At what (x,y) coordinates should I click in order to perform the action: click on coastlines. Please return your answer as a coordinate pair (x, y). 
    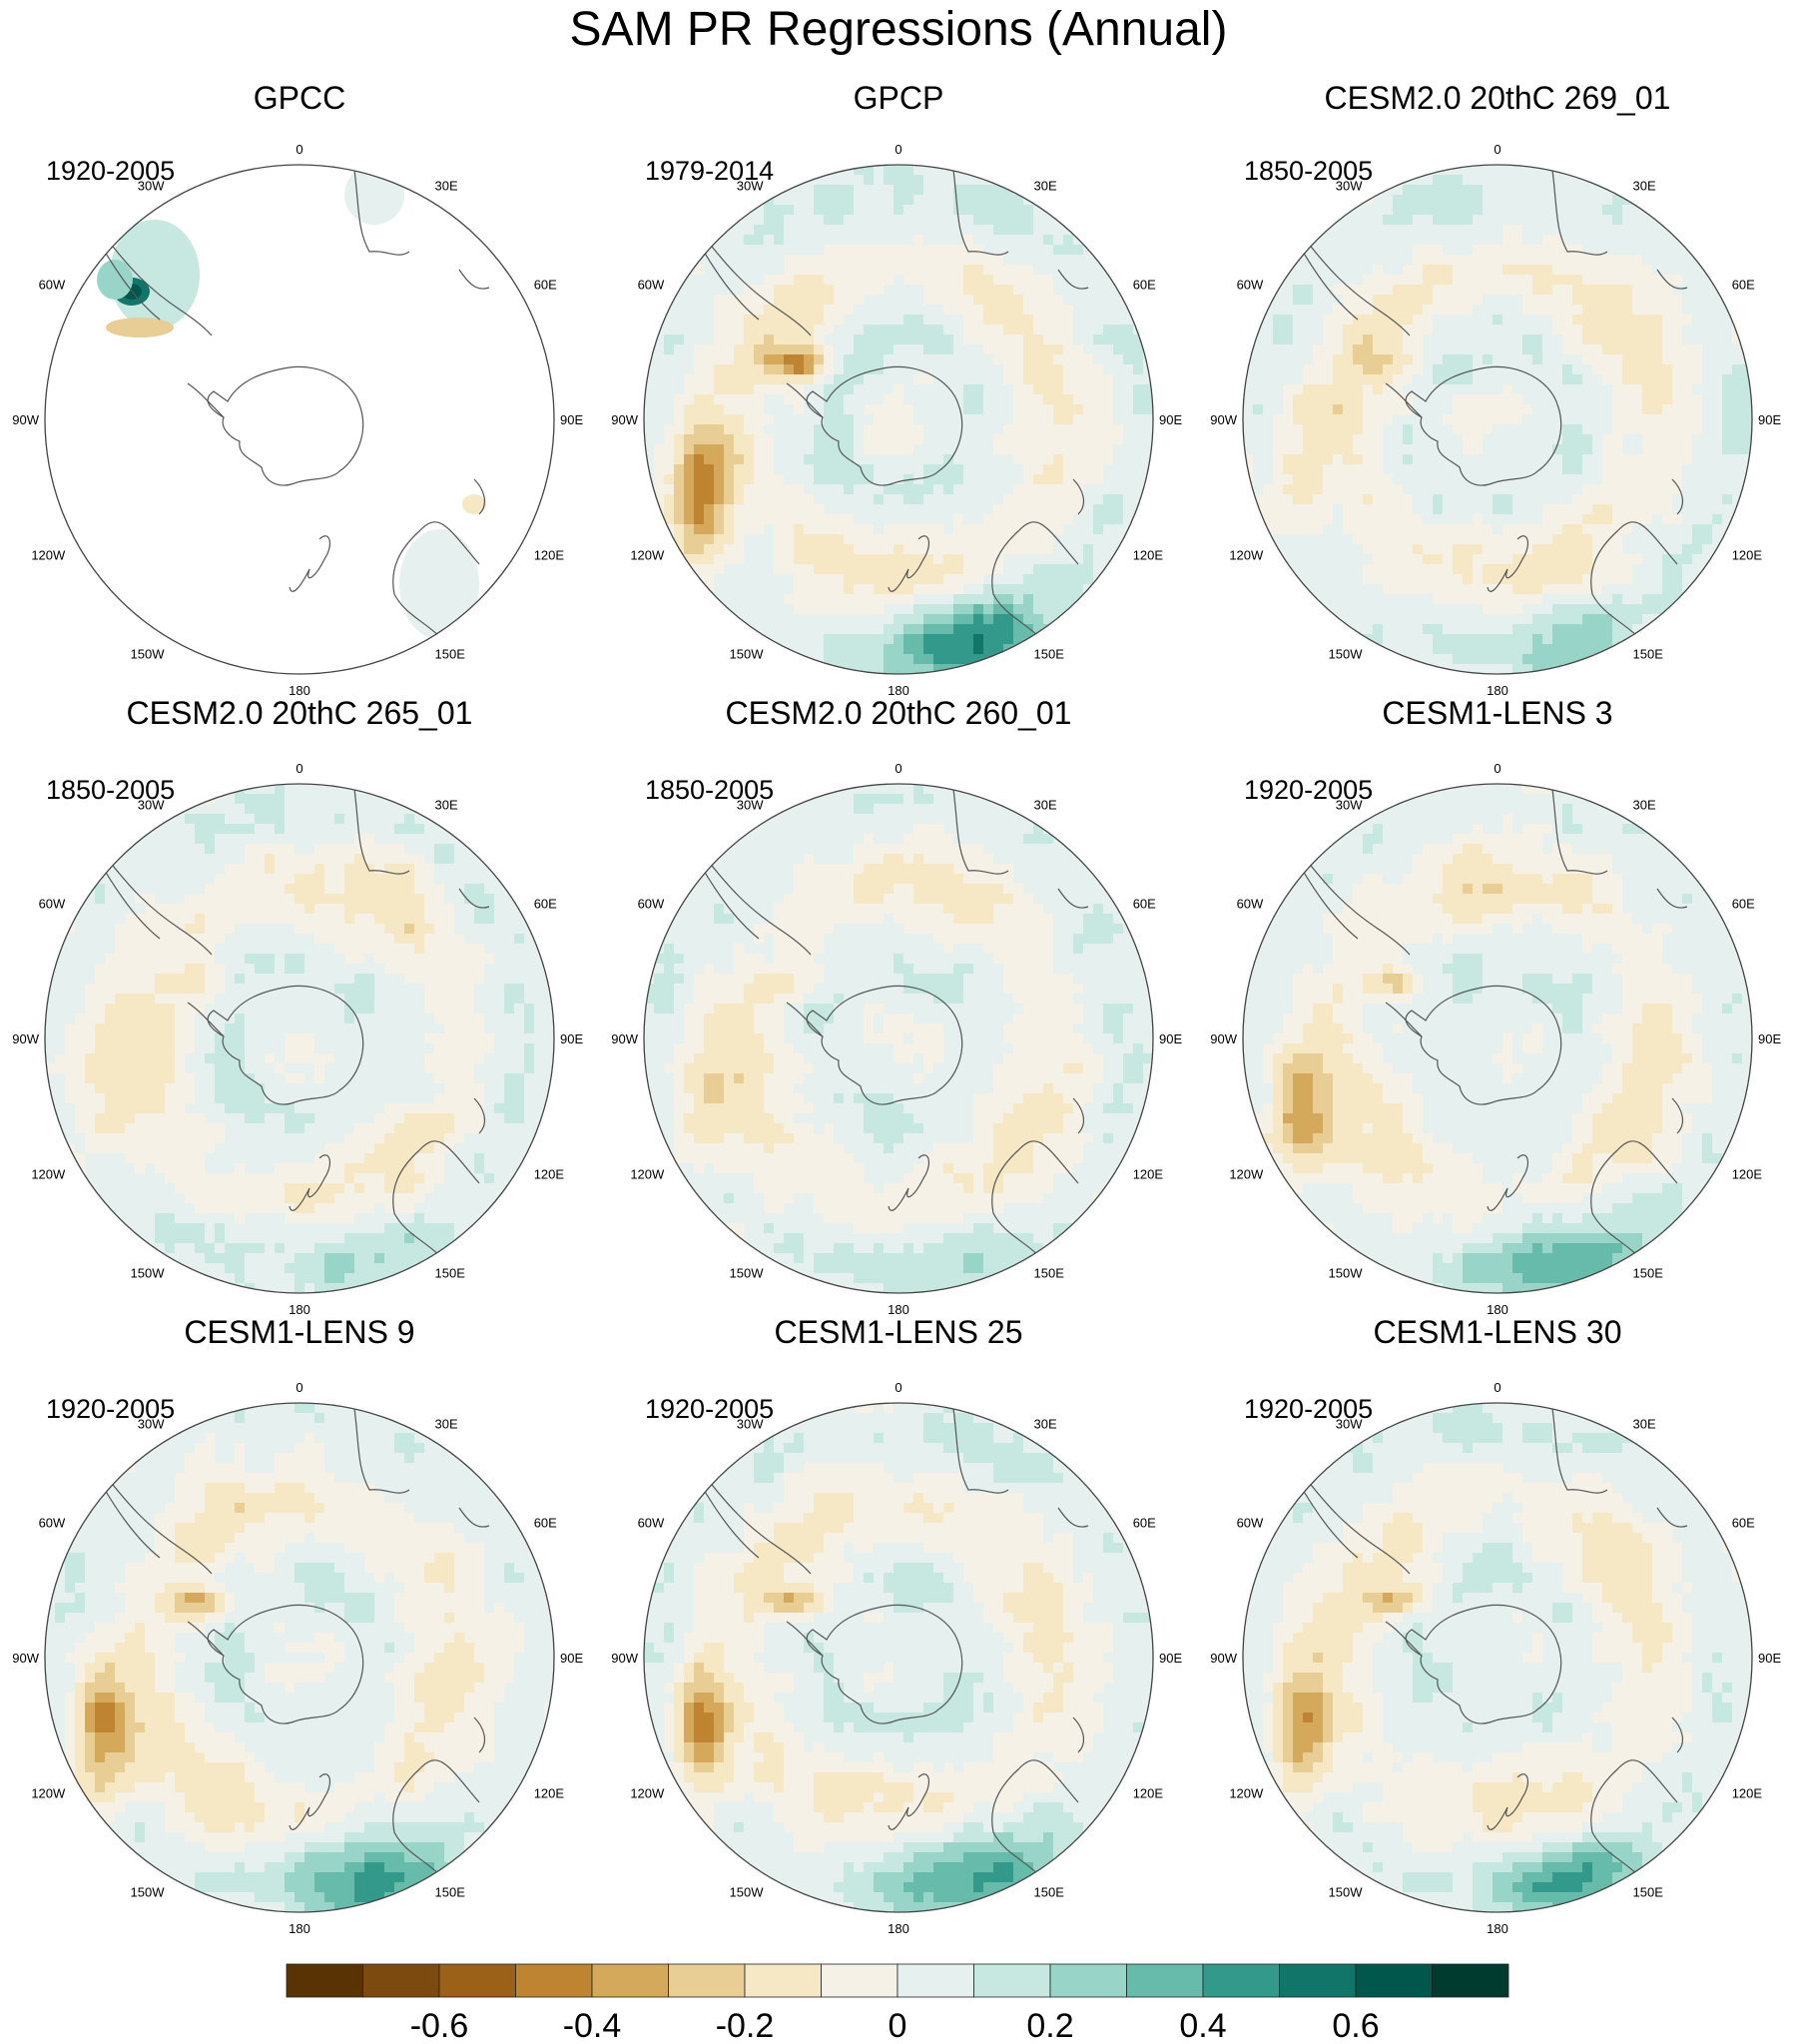
    Looking at the image, I should click on (297, 409).